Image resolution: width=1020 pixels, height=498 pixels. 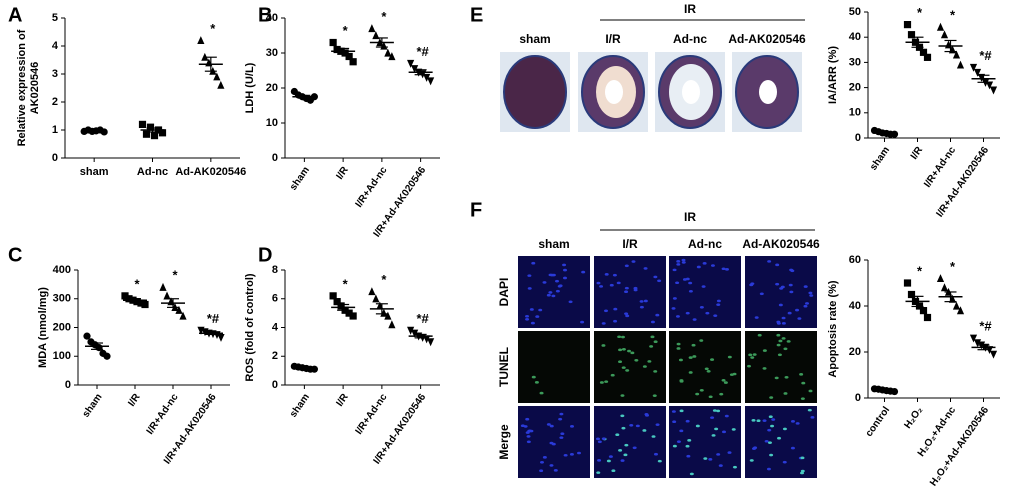 What do you see at coordinates (535, 92) in the screenshot?
I see `heart-slice` at bounding box center [535, 92].